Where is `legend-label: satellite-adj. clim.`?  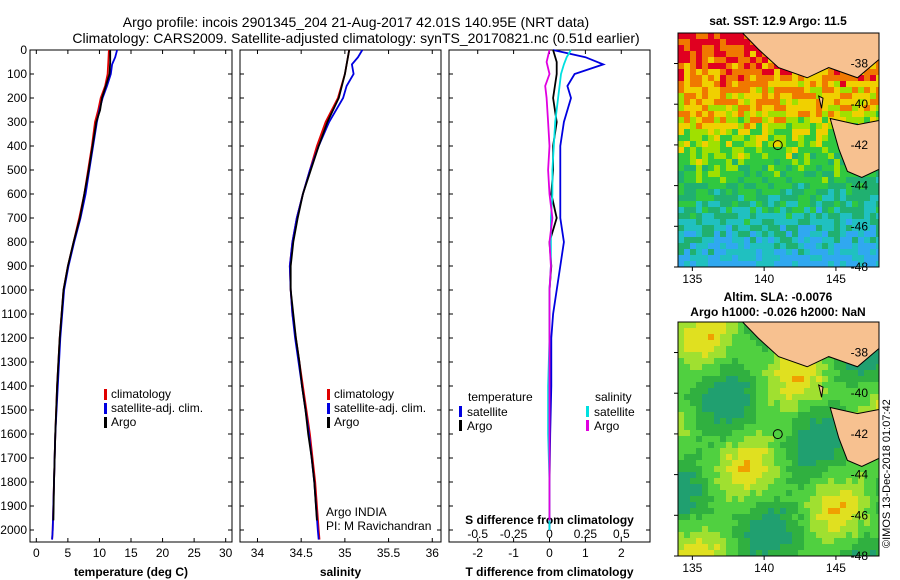
legend-label: satellite-adj. clim. is located at coordinates (380, 408).